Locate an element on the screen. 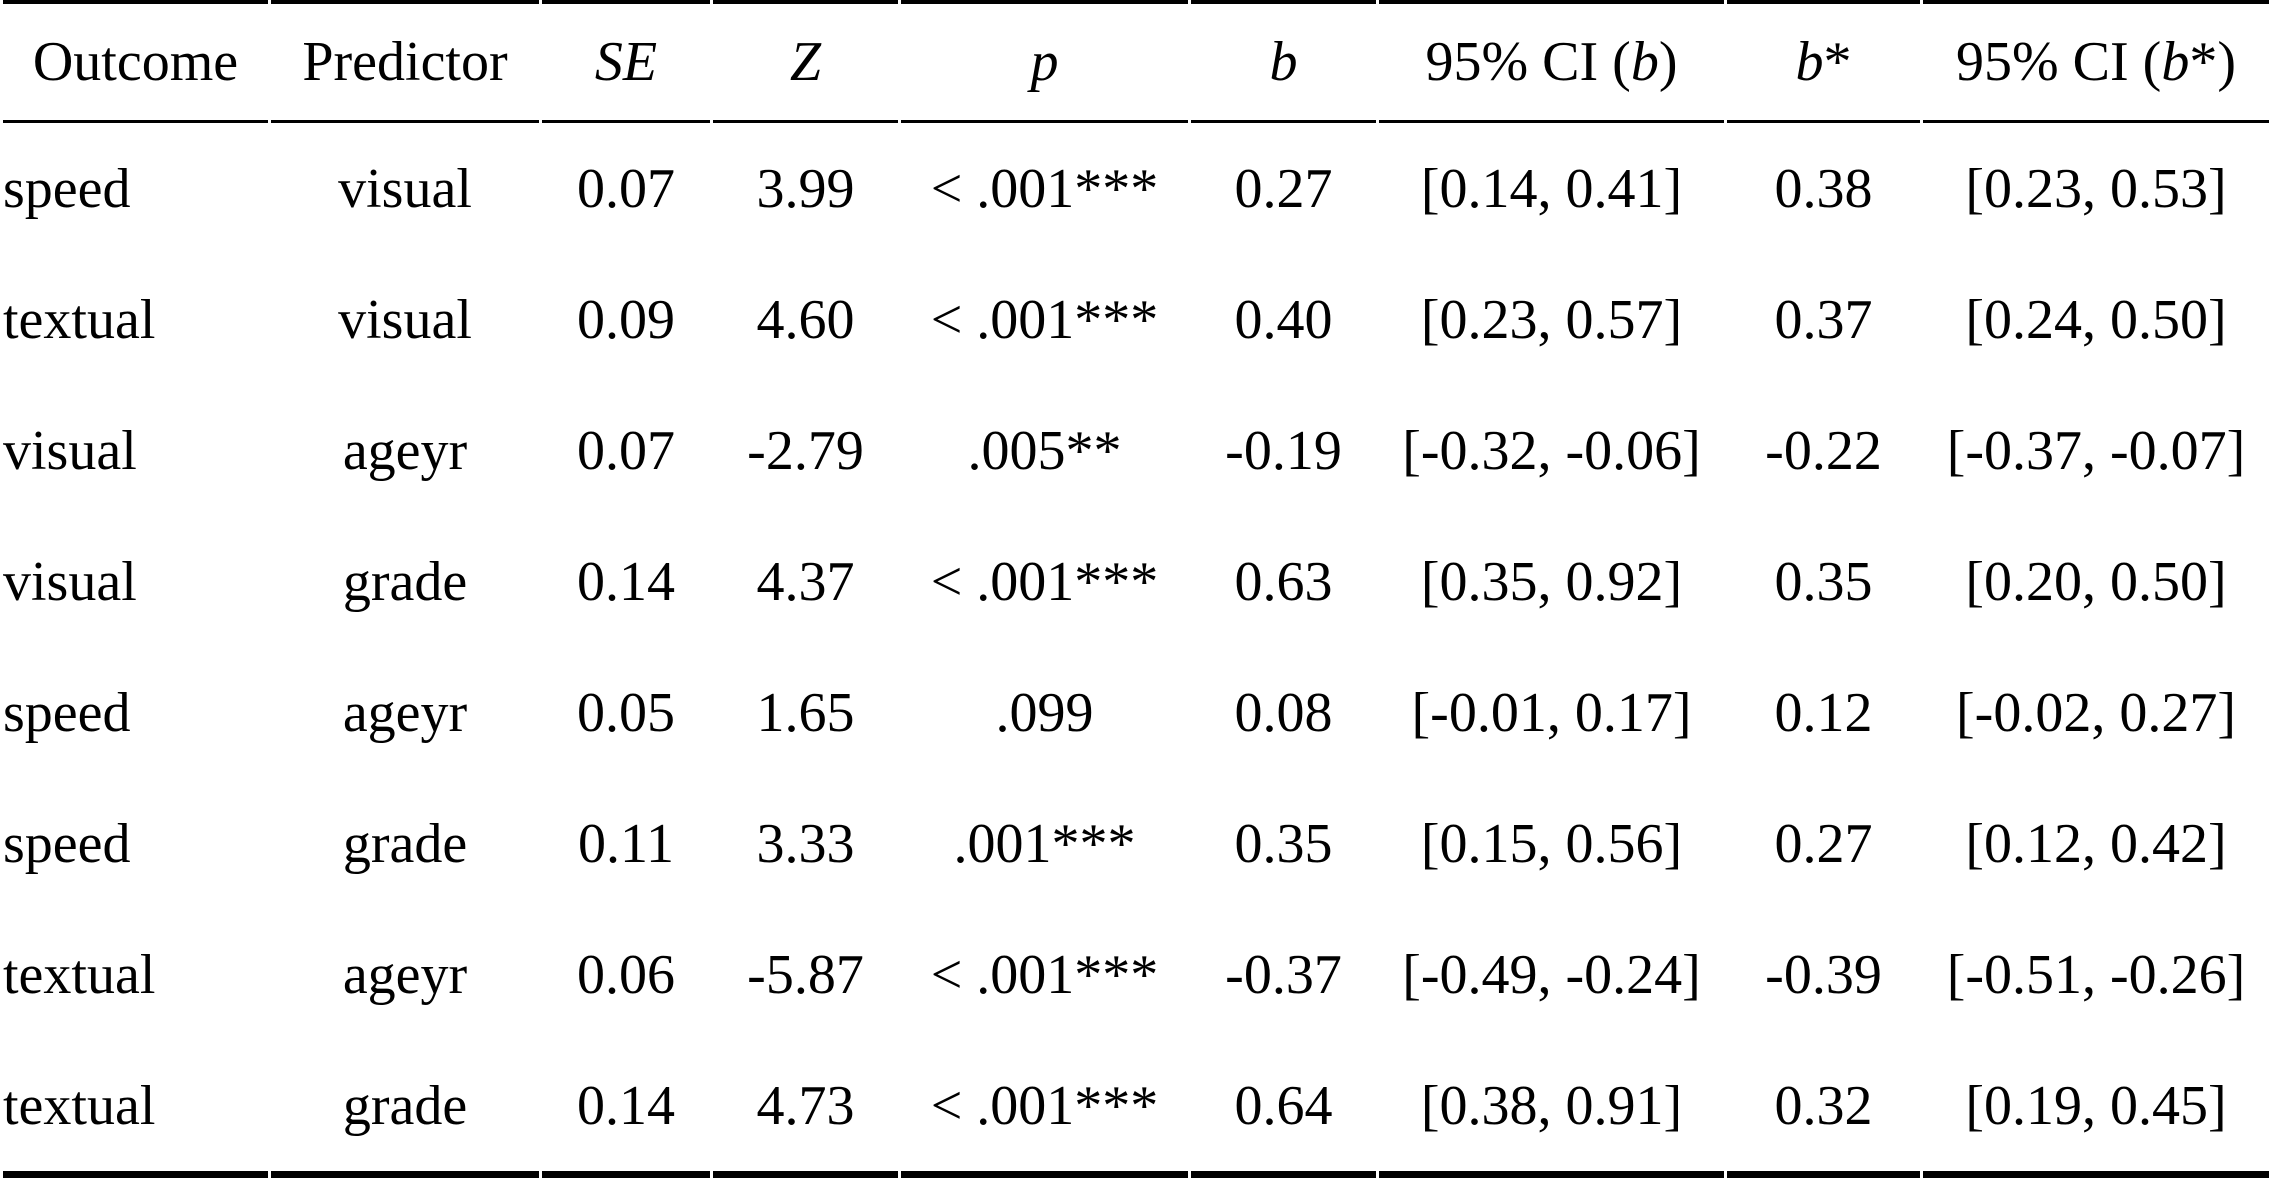  cell-ci-b-star: [-0.37, -0.07] is located at coordinates (2096, 450).